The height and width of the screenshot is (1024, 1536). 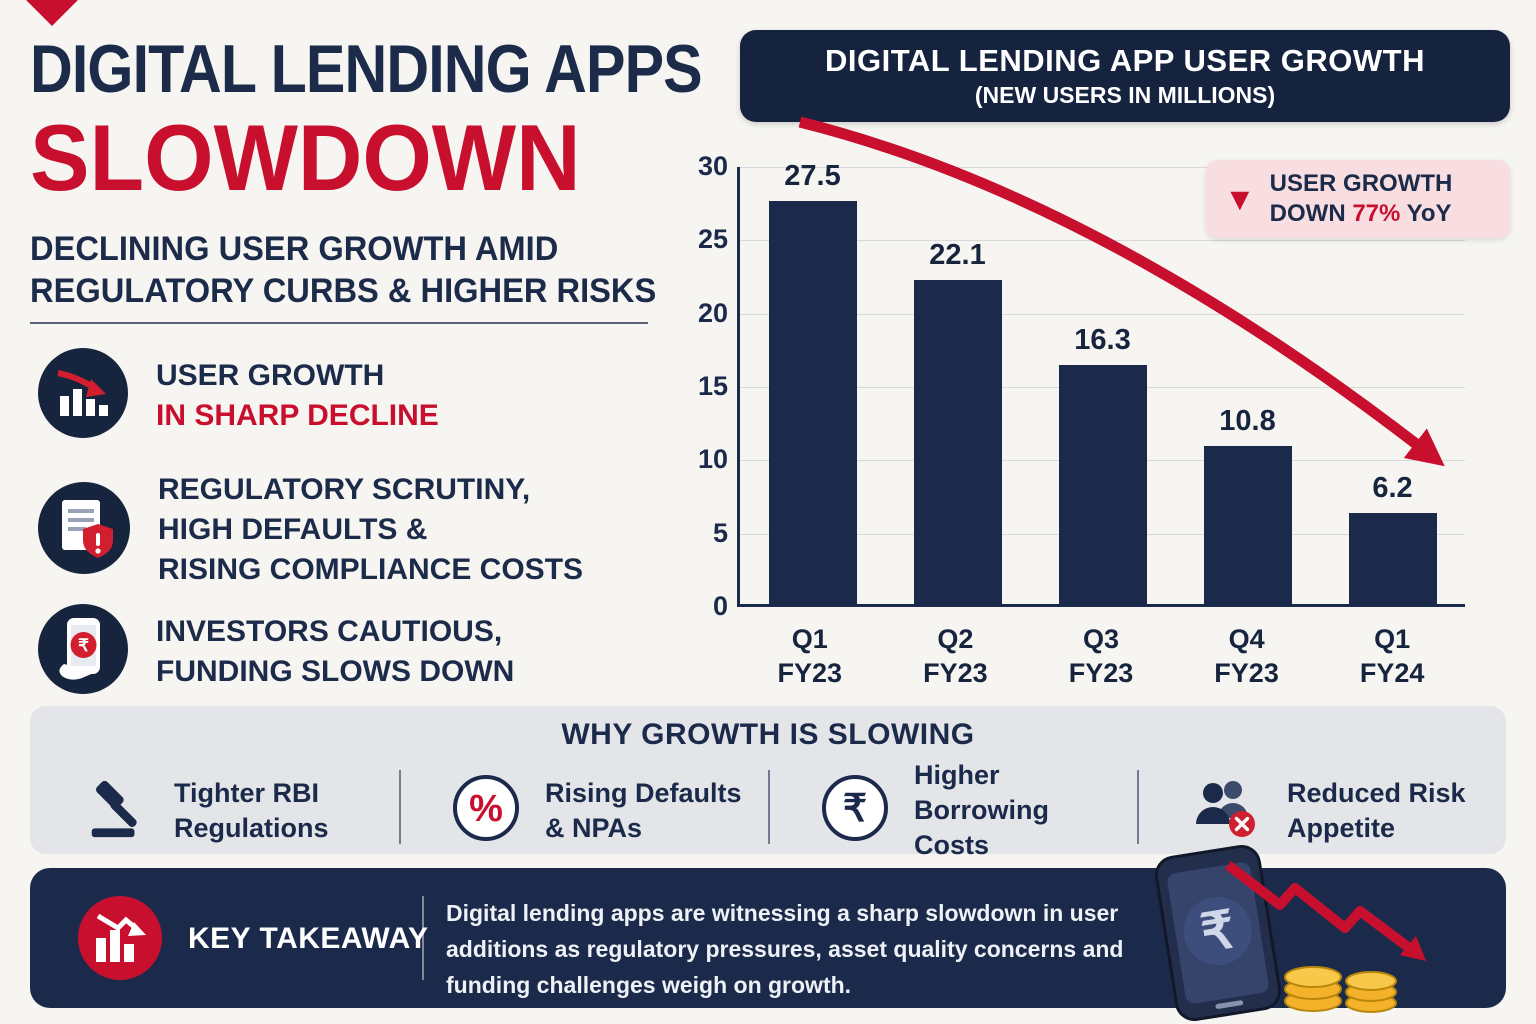 What do you see at coordinates (712, 386) in the screenshot?
I see `y-axis-tick-label: 15` at bounding box center [712, 386].